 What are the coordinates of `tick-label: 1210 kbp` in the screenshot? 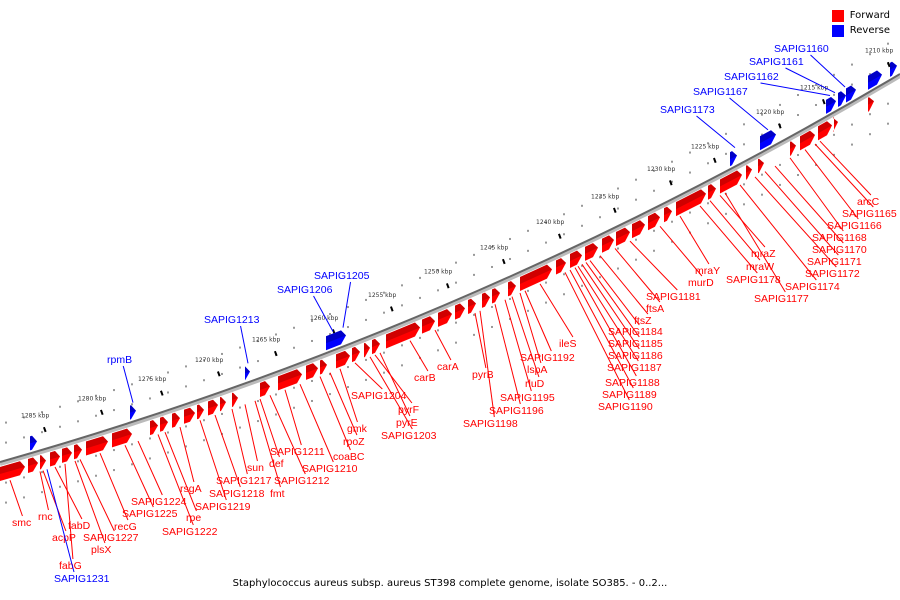 It's located at (879, 51).